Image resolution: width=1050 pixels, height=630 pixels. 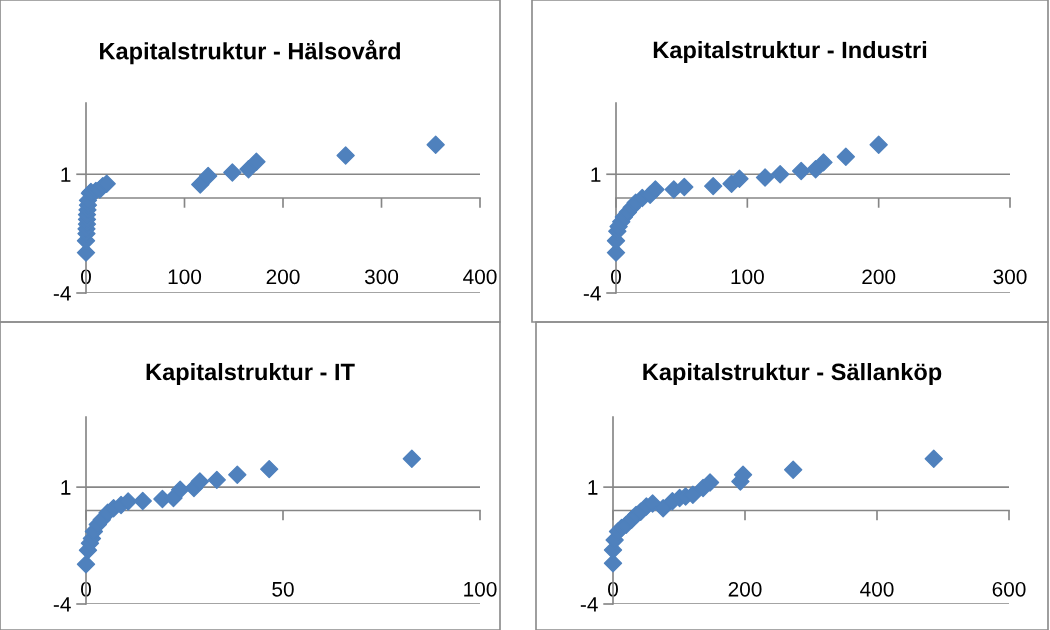 What do you see at coordinates (250, 373) in the screenshot?
I see `chart-title: Kapitalstruktur - IT` at bounding box center [250, 373].